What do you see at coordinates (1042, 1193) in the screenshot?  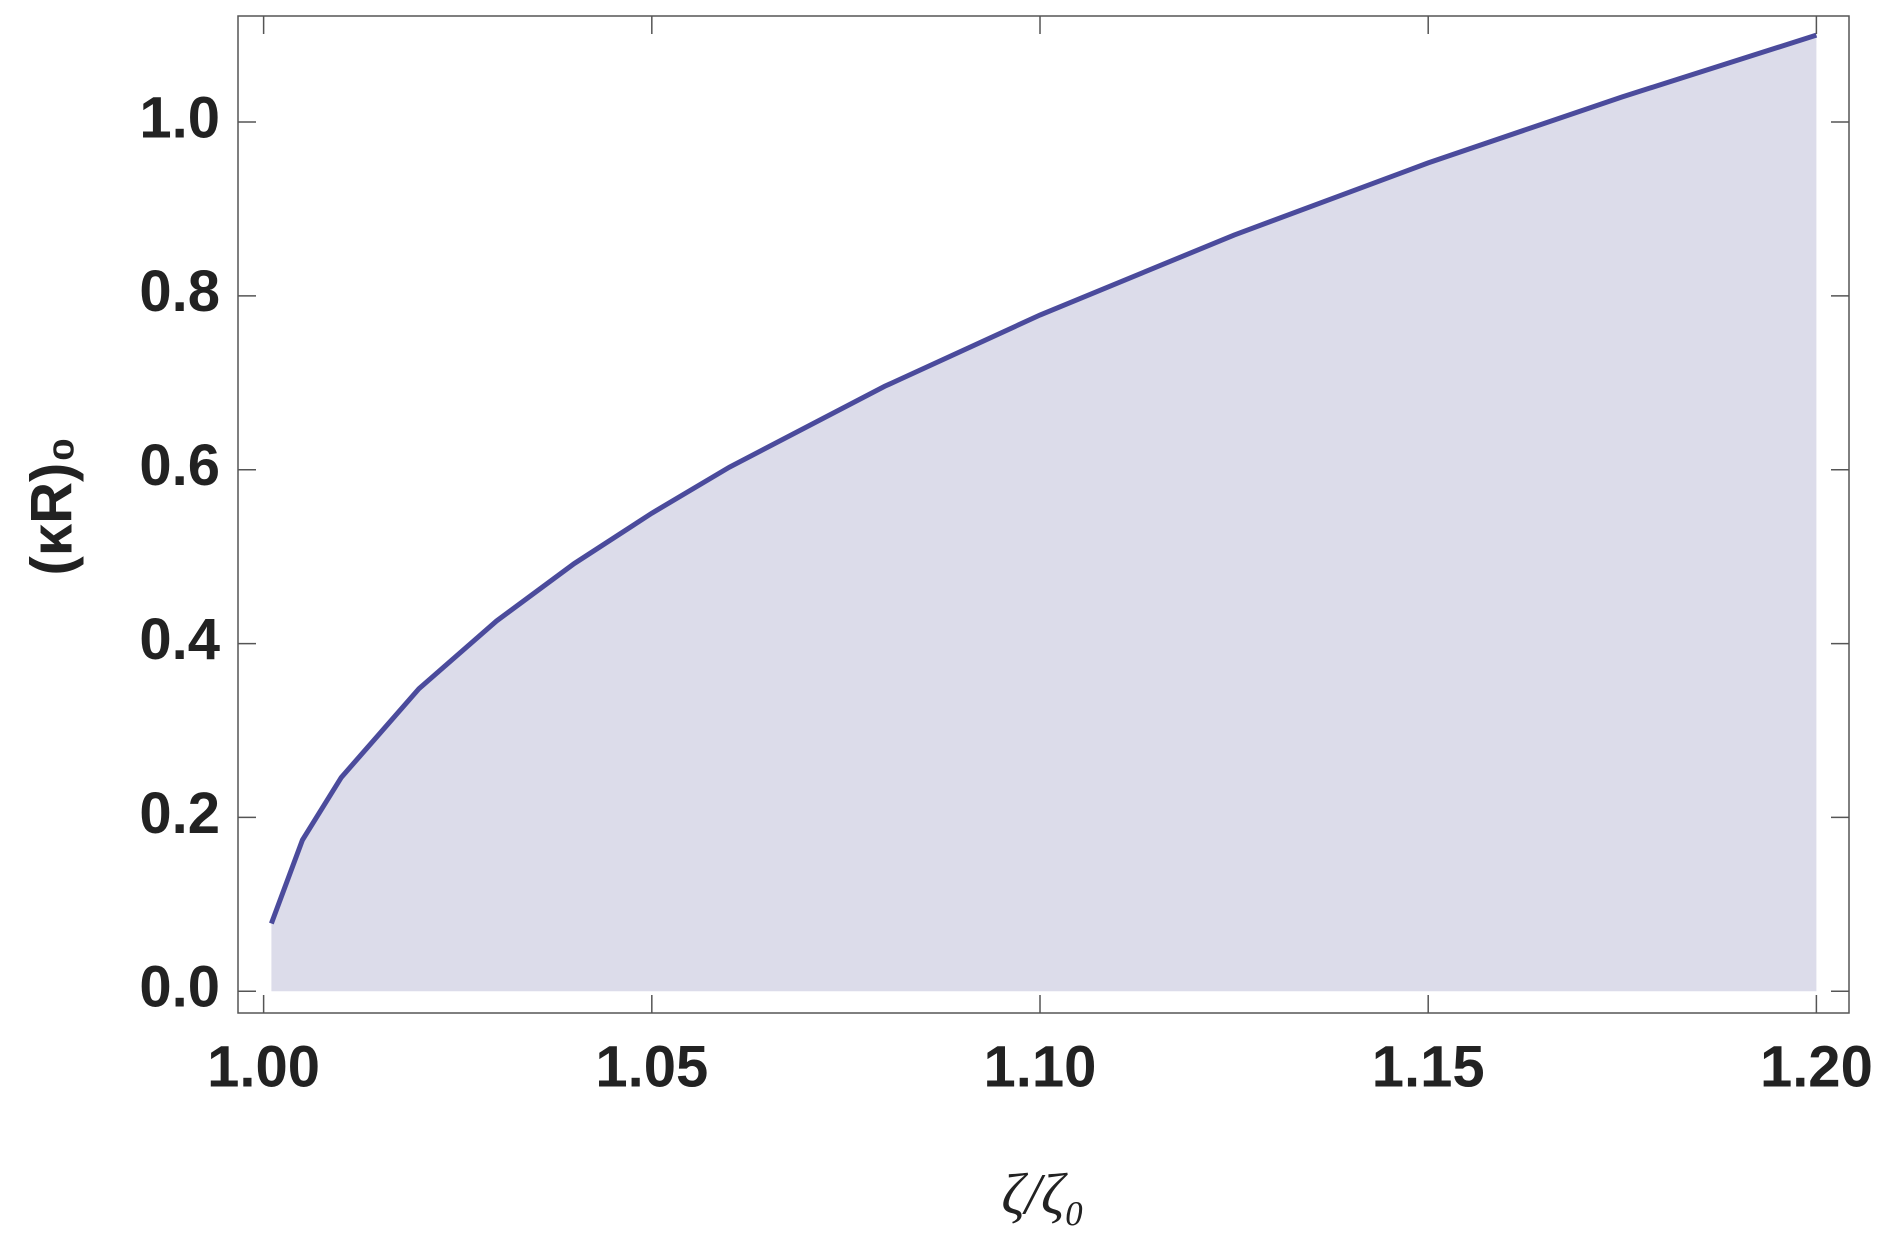 I see `x-axis-label: ζ/ζ₀` at bounding box center [1042, 1193].